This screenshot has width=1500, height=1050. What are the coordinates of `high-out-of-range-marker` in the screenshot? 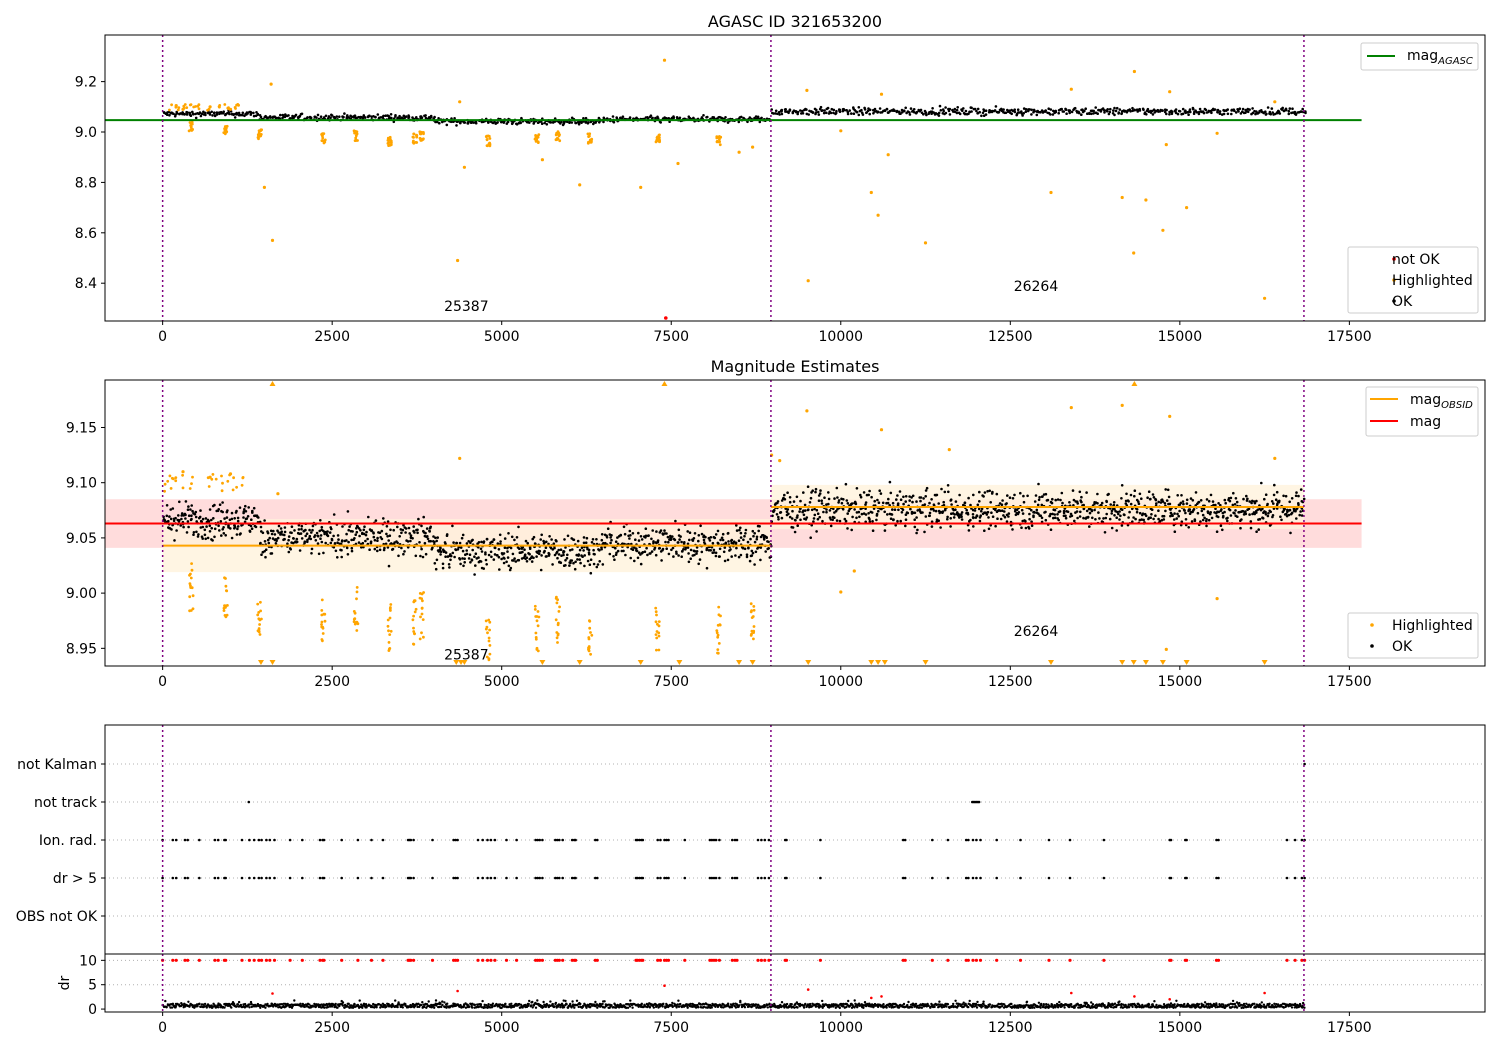 It's located at (1134, 383).